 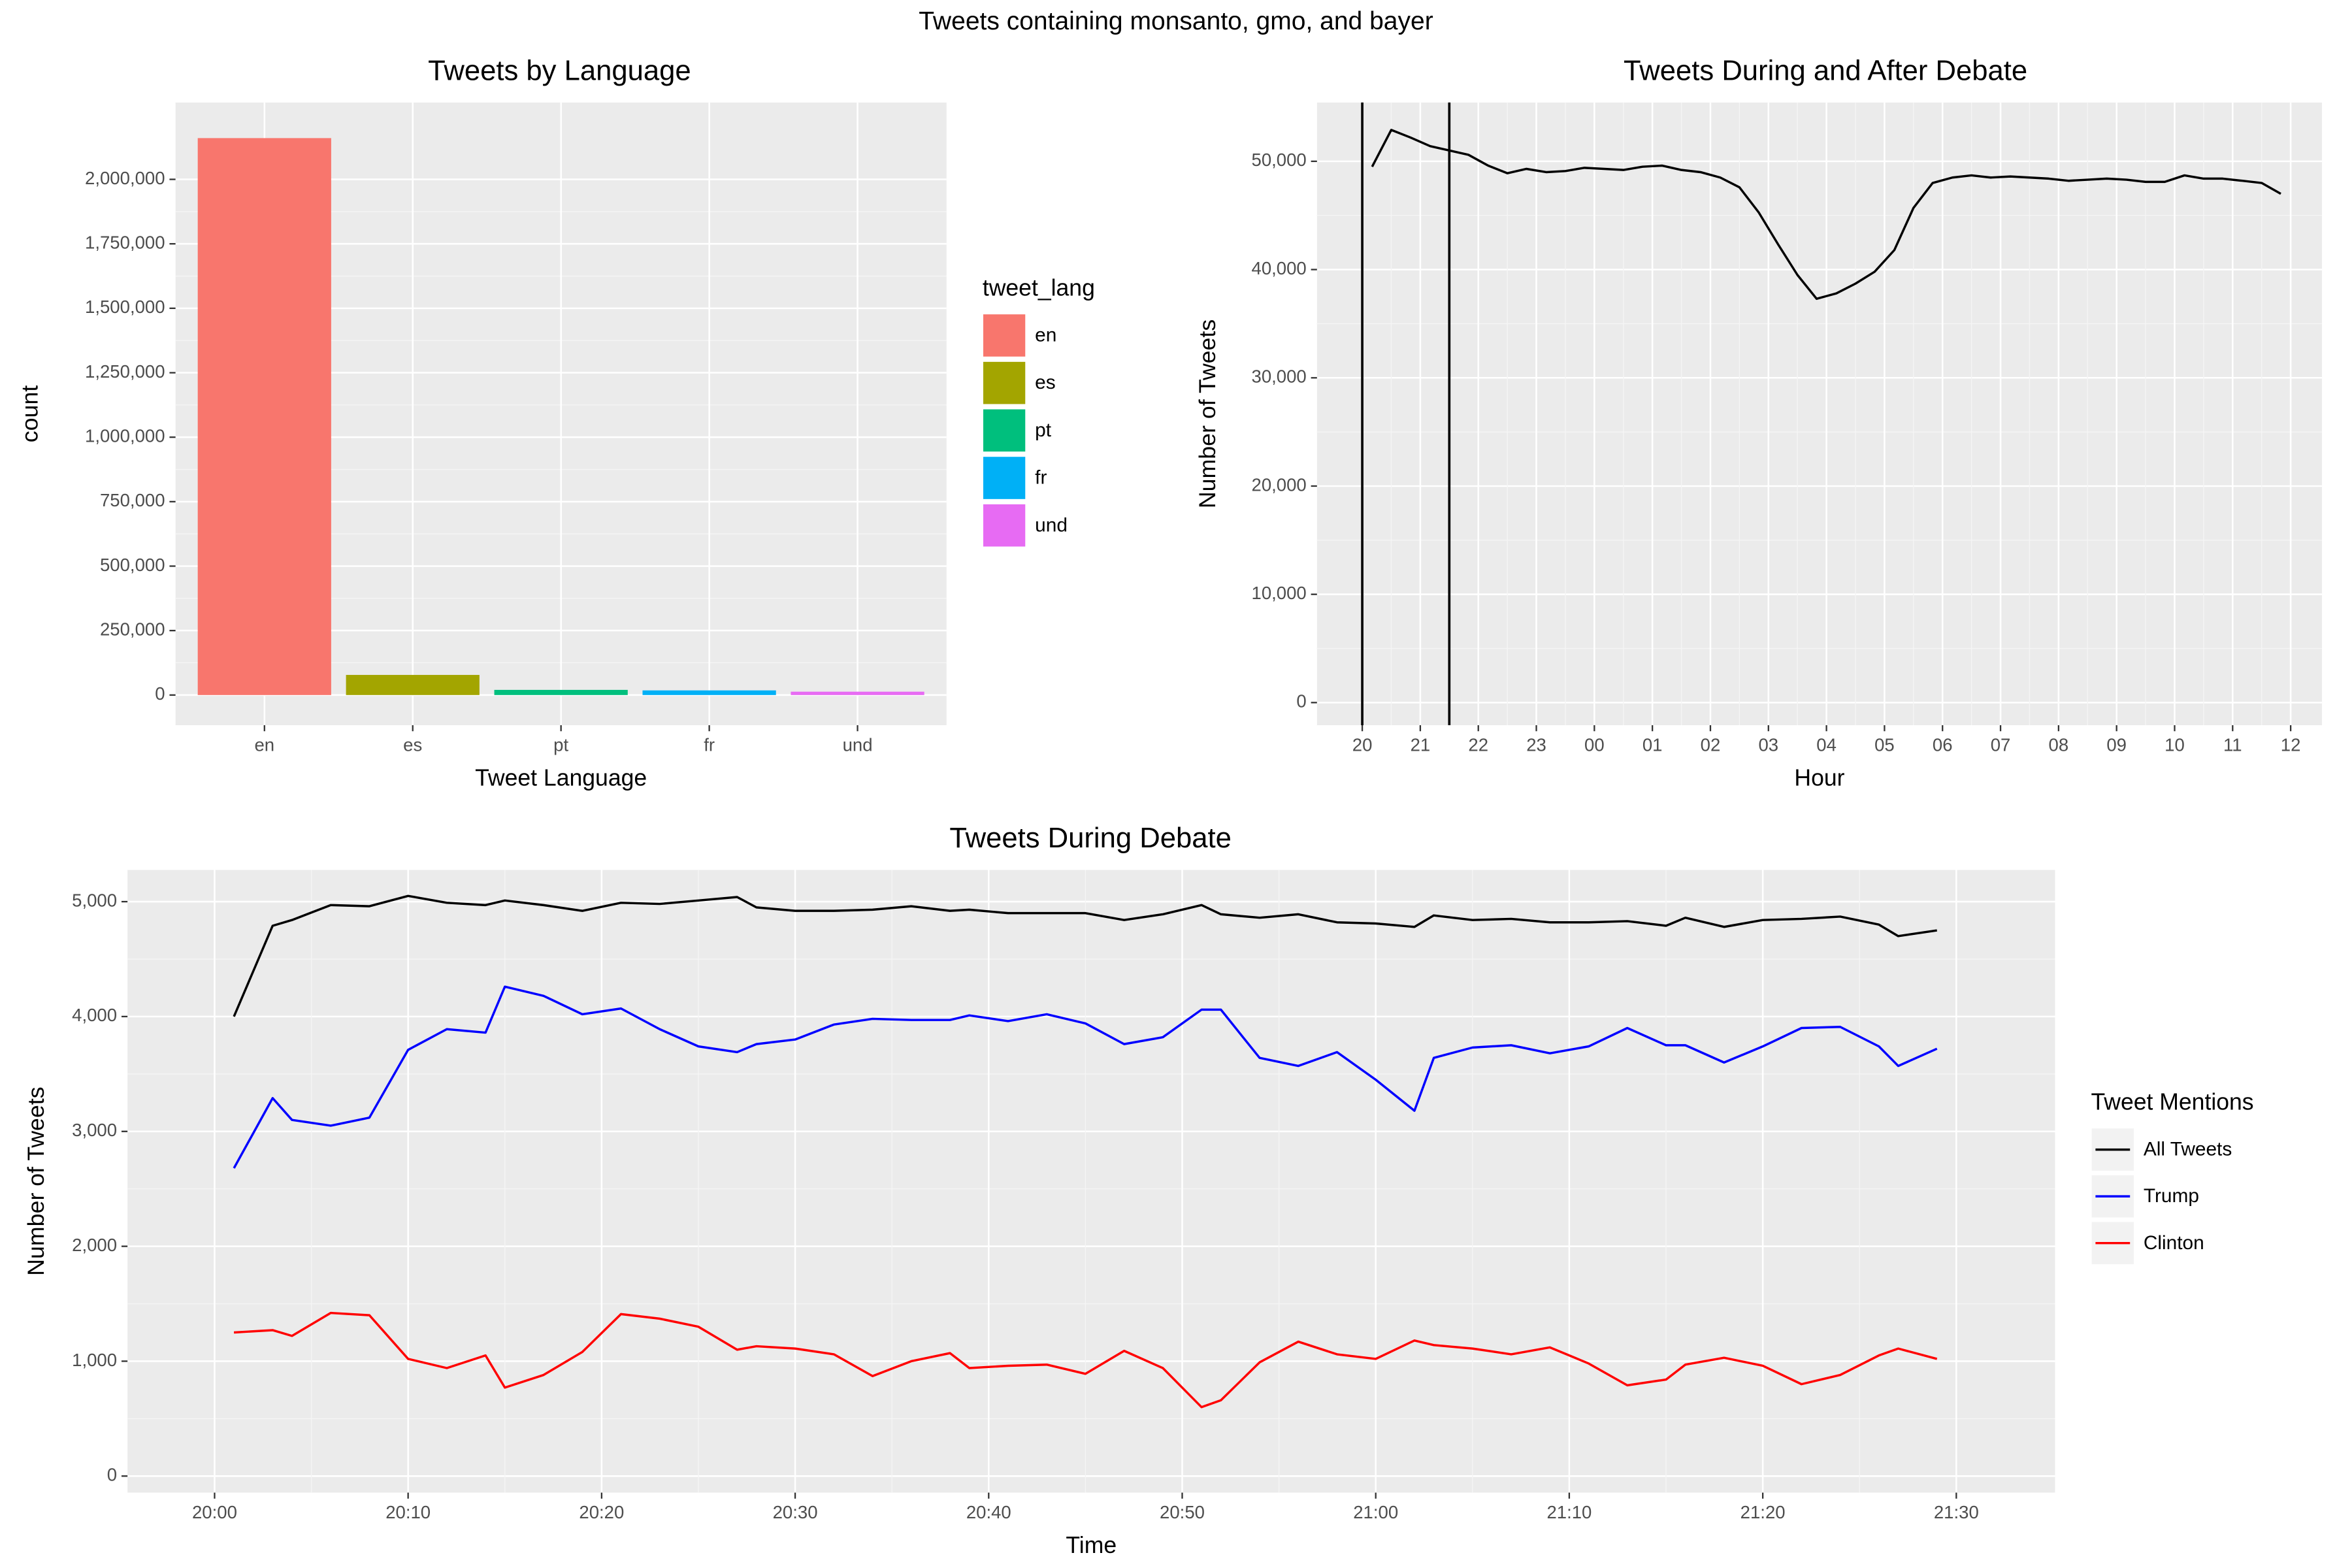 What do you see at coordinates (1279, 593) in the screenshot?
I see `y-tick-label: 10,000` at bounding box center [1279, 593].